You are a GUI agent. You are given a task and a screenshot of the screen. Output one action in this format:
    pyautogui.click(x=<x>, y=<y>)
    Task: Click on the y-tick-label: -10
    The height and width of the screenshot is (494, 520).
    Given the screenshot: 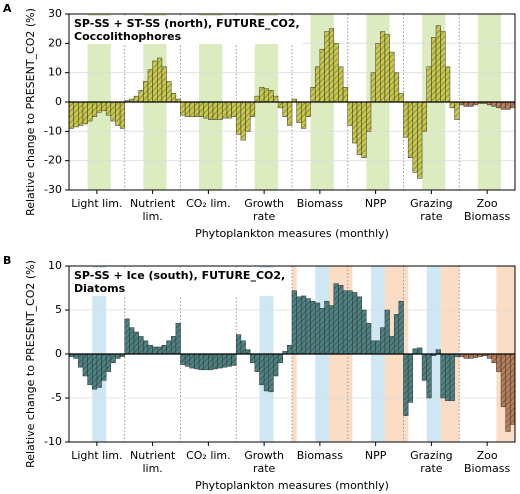 What is the action you would take?
    pyautogui.click(x=53, y=130)
    